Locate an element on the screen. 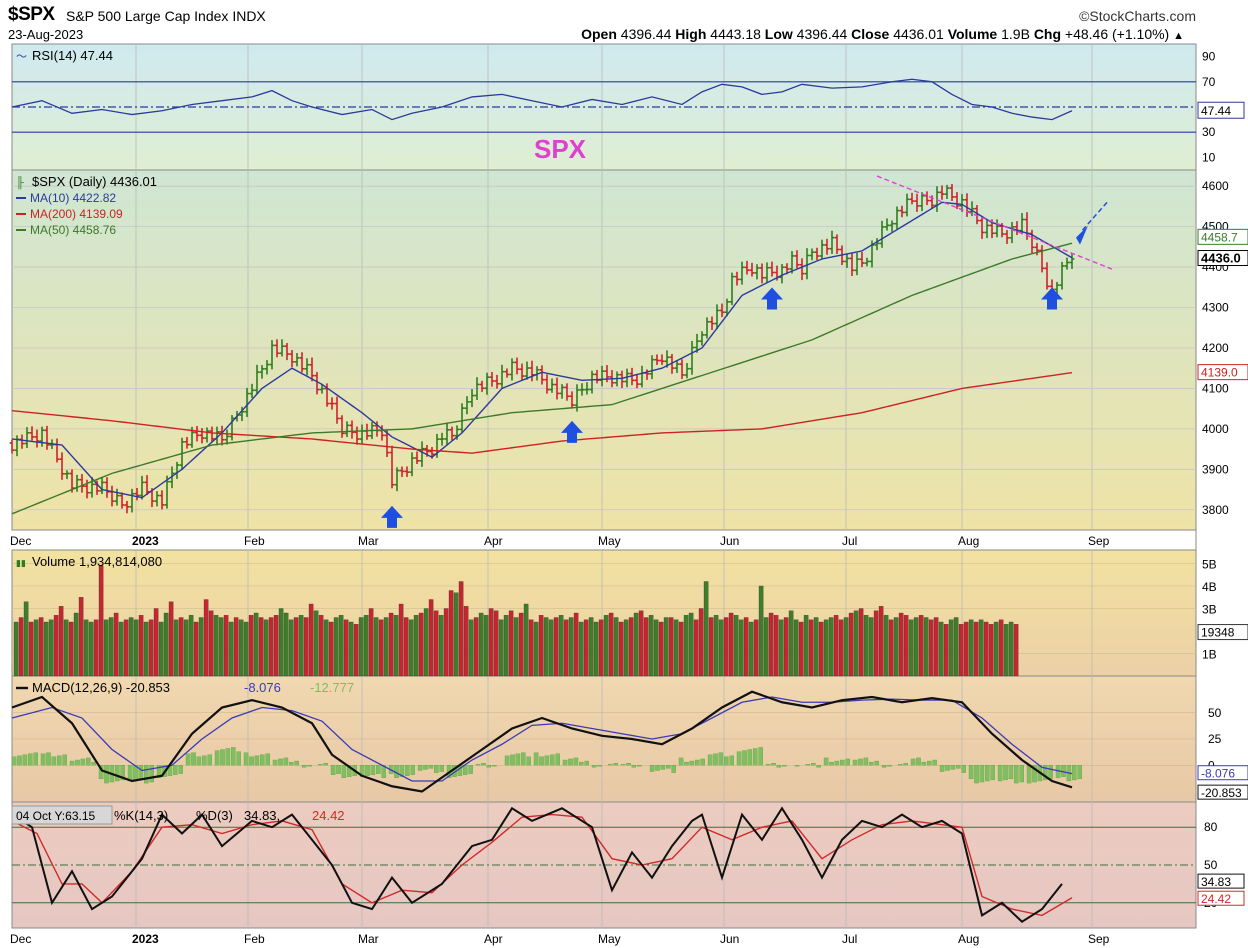 The width and height of the screenshot is (1248, 948). price-tick-4600: 4600 is located at coordinates (1215, 186).